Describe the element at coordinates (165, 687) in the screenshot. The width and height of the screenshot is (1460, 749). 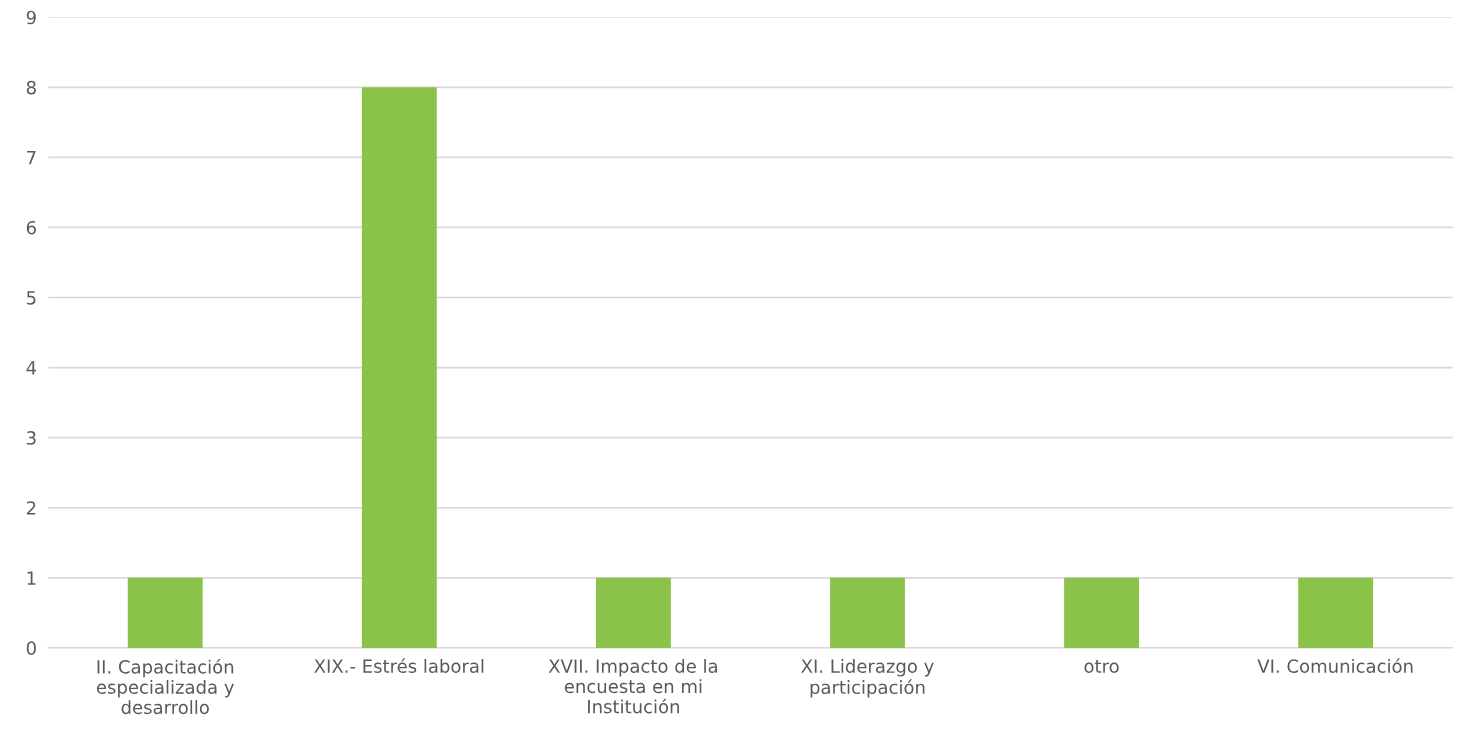
I see `x-tick-label: II. Capacitación especializada y desarrollo` at that location.